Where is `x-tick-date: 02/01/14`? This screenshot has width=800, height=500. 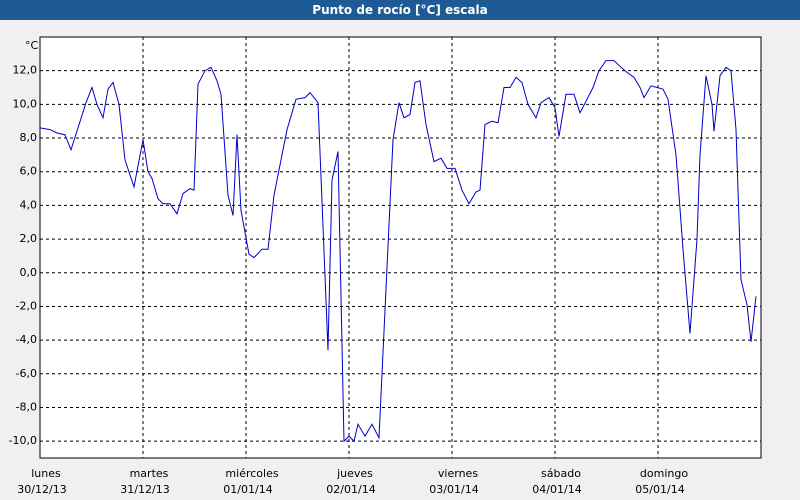 x-tick-date: 02/01/14 is located at coordinates (350, 489).